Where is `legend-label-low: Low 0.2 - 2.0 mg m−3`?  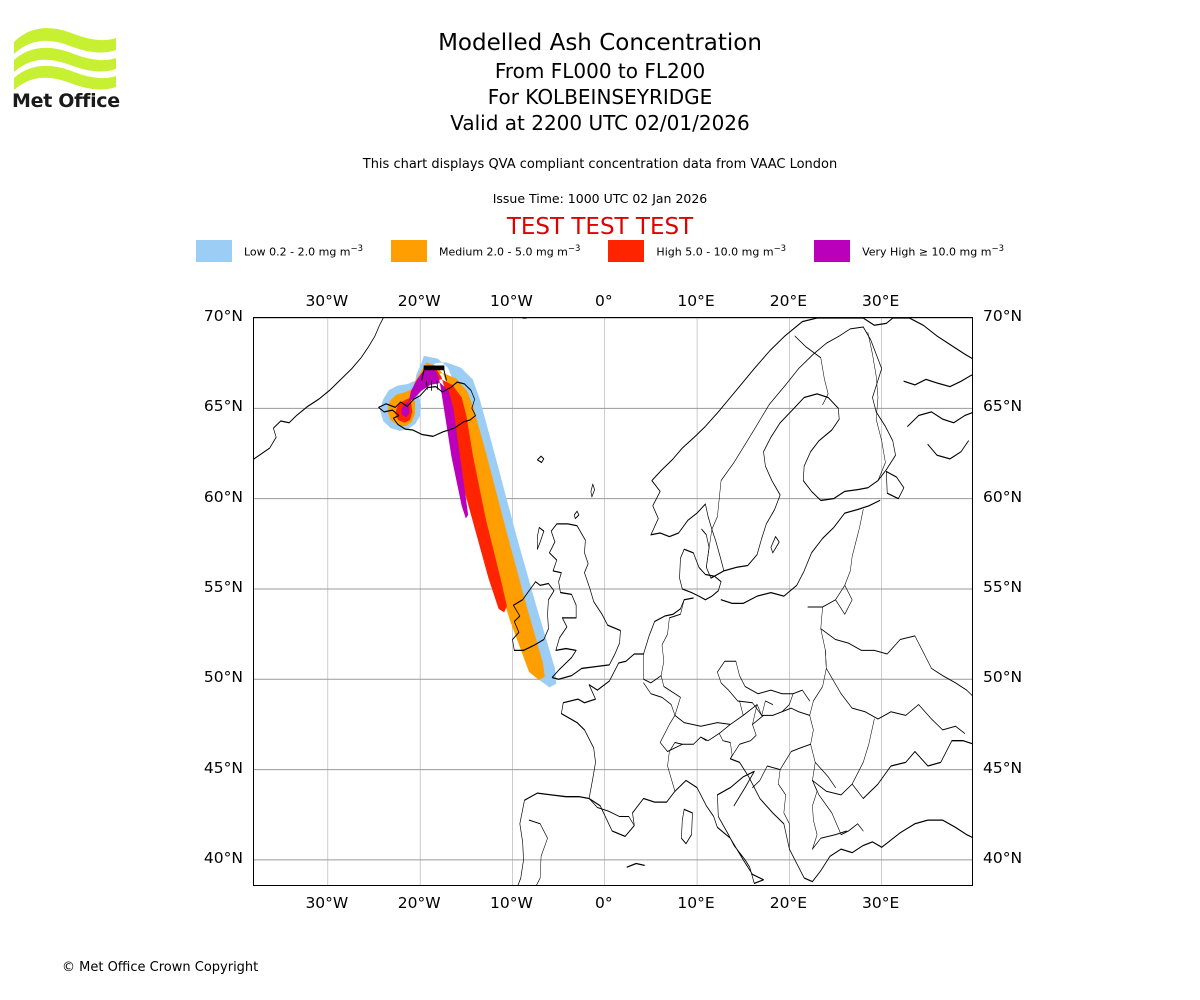 legend-label-low: Low 0.2 - 2.0 mg m−3 is located at coordinates (304, 251).